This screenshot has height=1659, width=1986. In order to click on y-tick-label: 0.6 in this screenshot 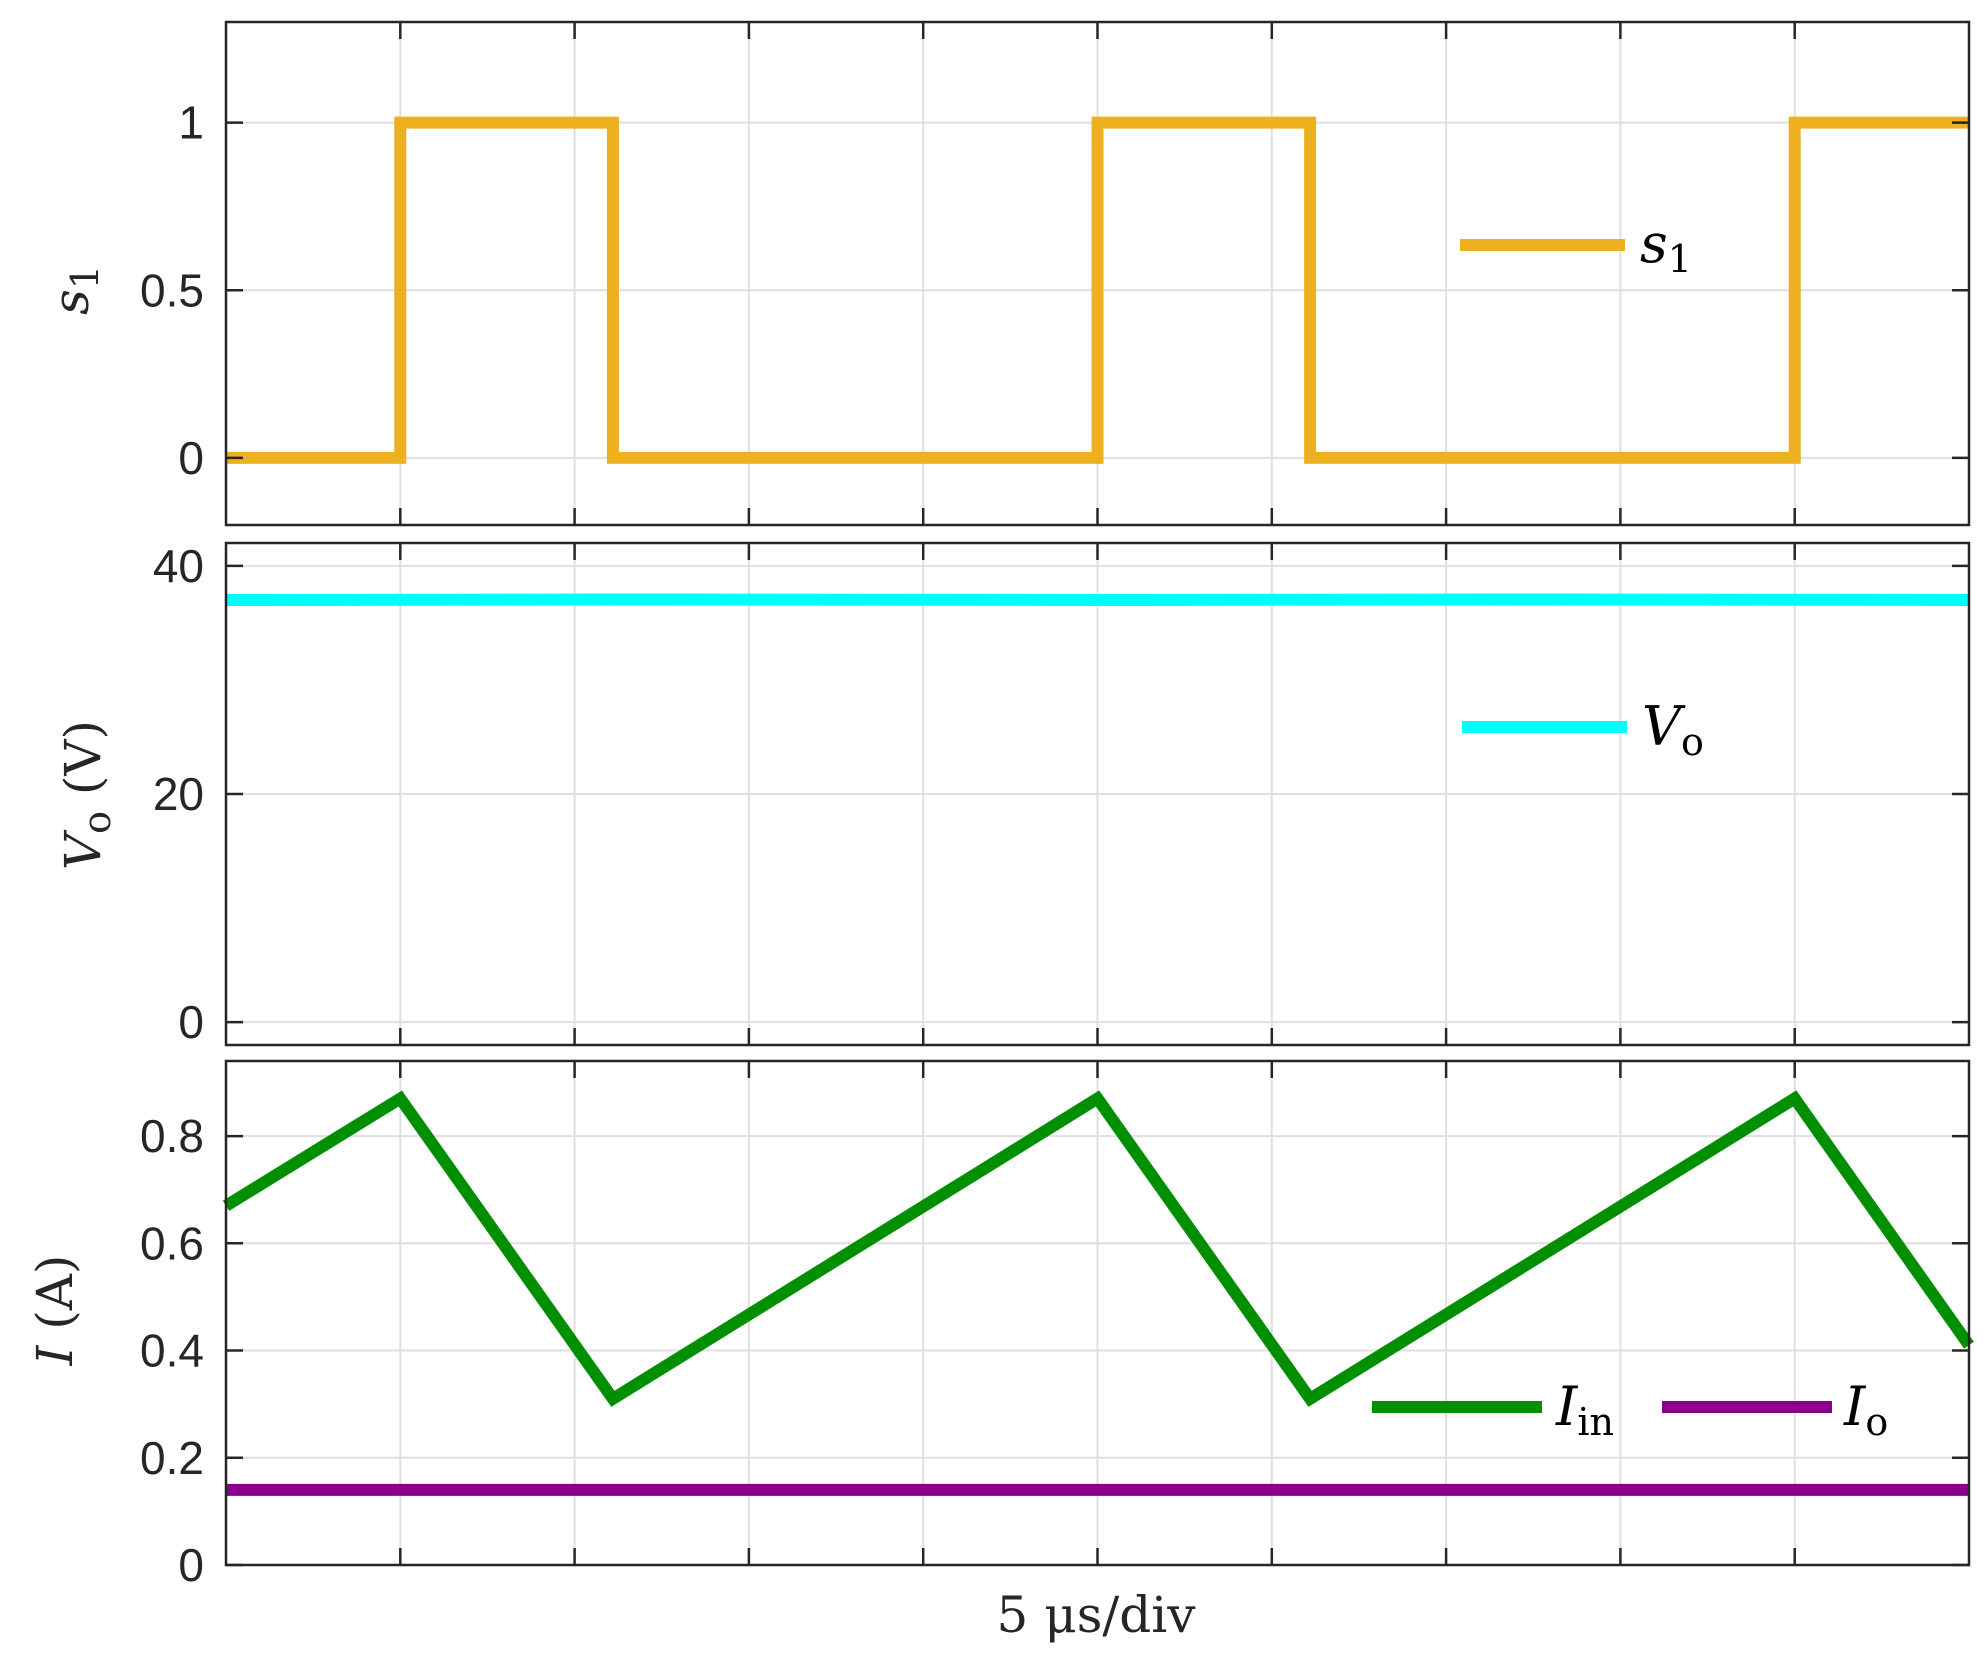, I will do `click(172, 1243)`.